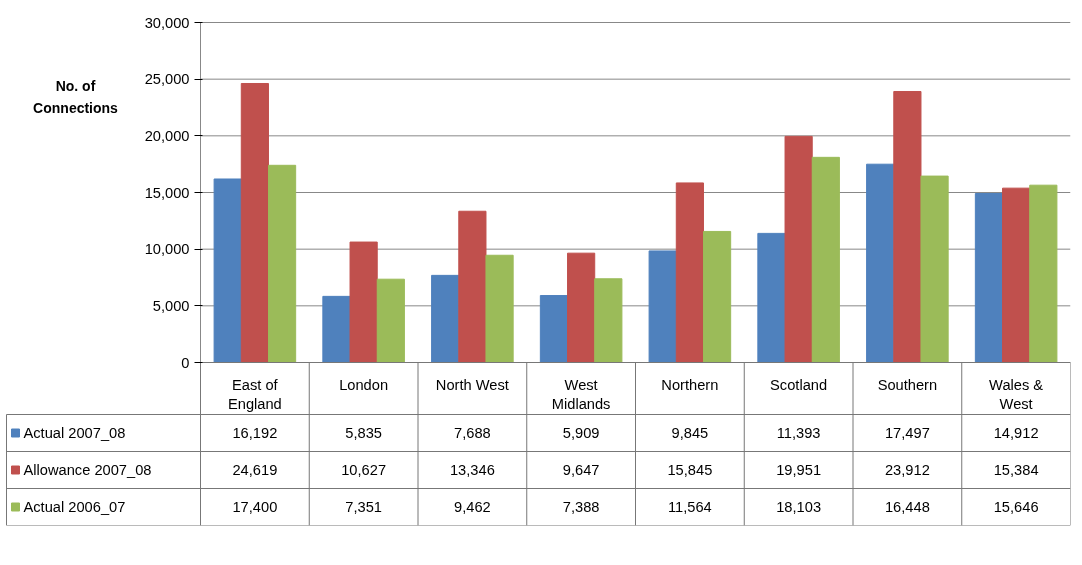  I want to click on data-label: 5,835, so click(363, 433).